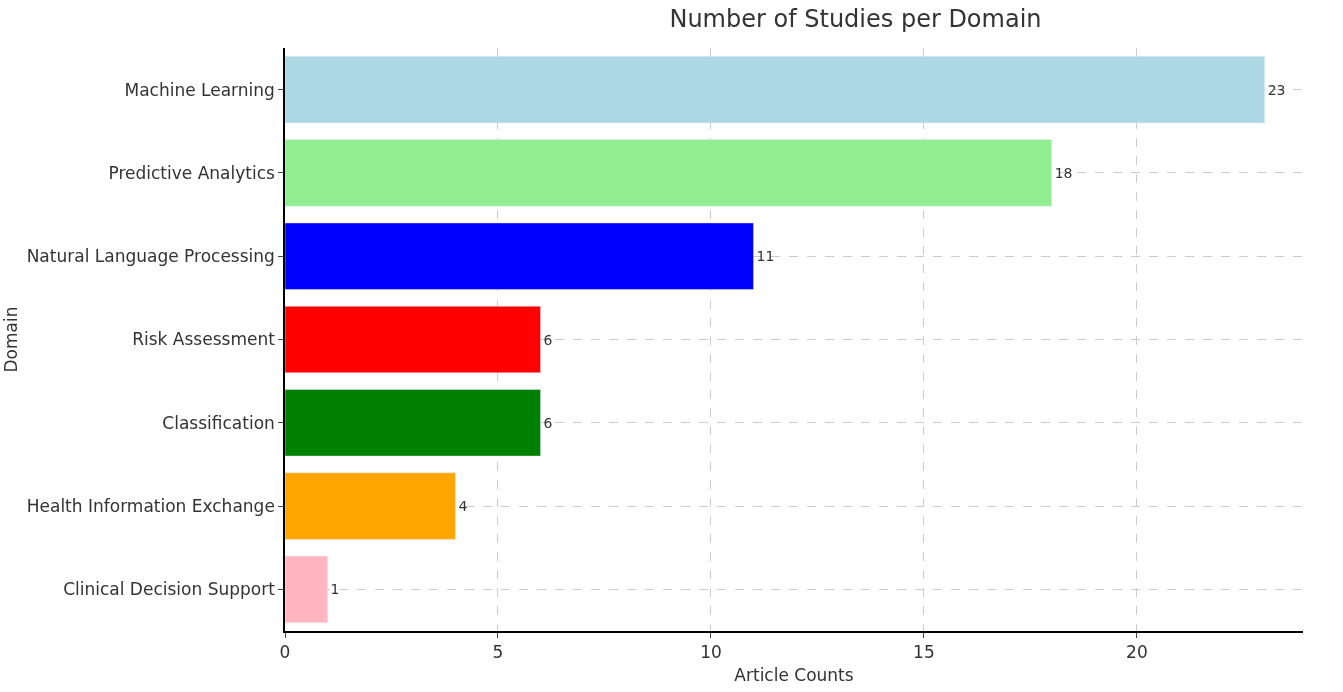  What do you see at coordinates (498, 652) in the screenshot?
I see `x-tick-label: 5` at bounding box center [498, 652].